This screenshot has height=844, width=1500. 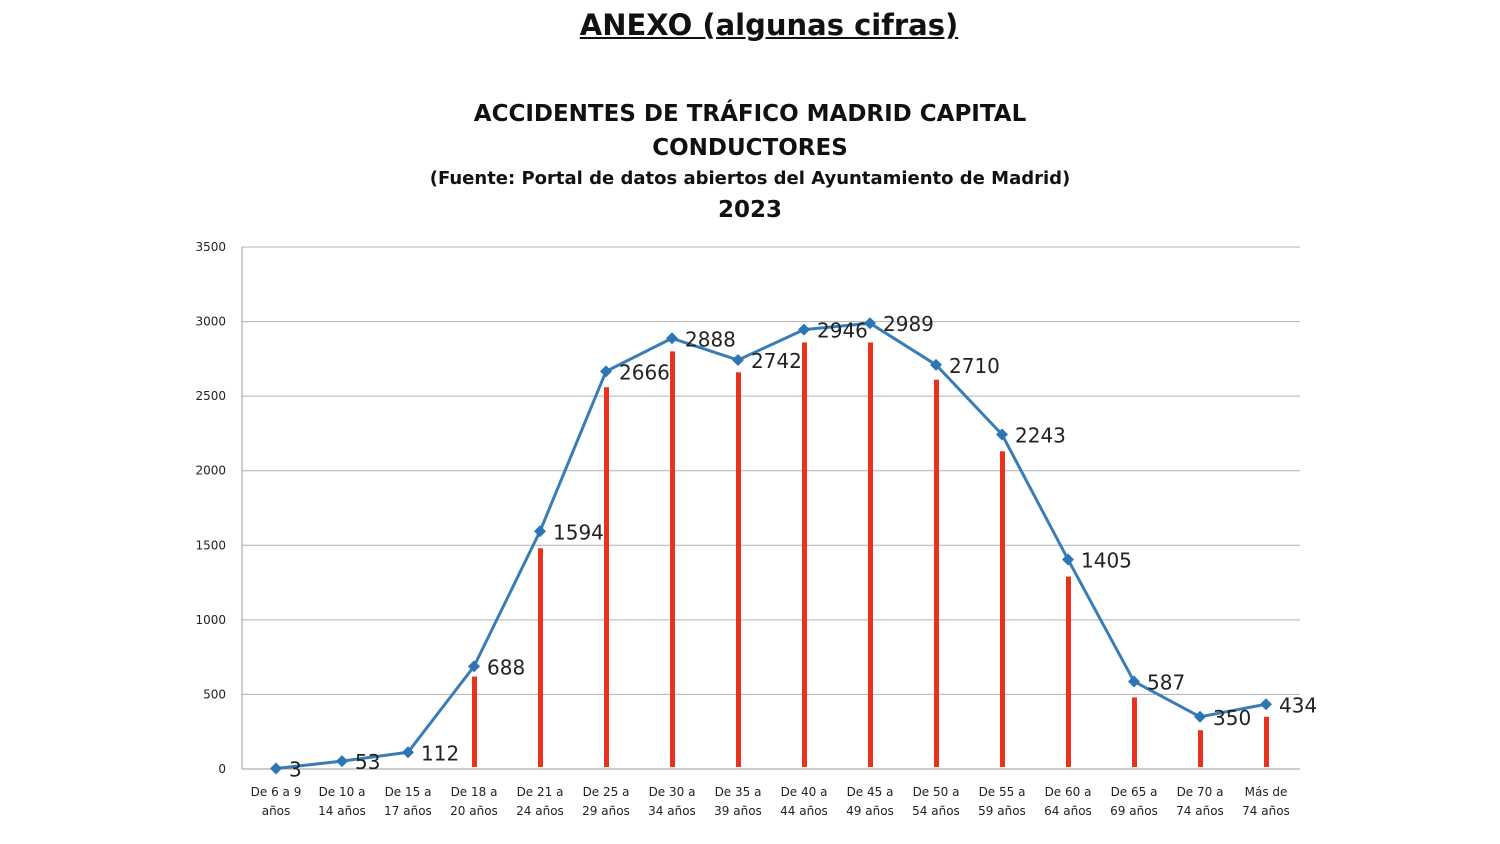 What do you see at coordinates (750, 148) in the screenshot?
I see `chart-subtitle: CONDUCTORES` at bounding box center [750, 148].